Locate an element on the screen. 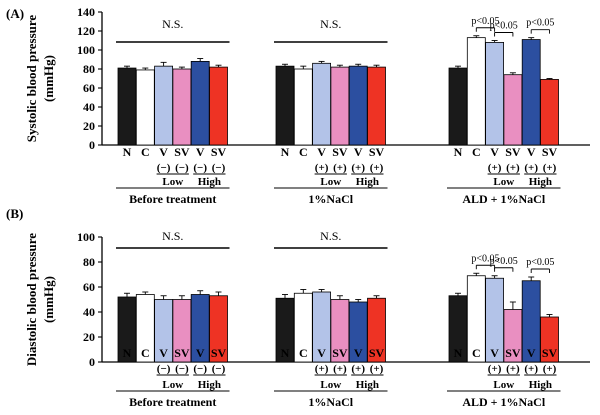 Image resolution: width=600 pixels, height=415 pixels. y-axis-label: Systolic blood pressure is located at coordinates (31, 79).